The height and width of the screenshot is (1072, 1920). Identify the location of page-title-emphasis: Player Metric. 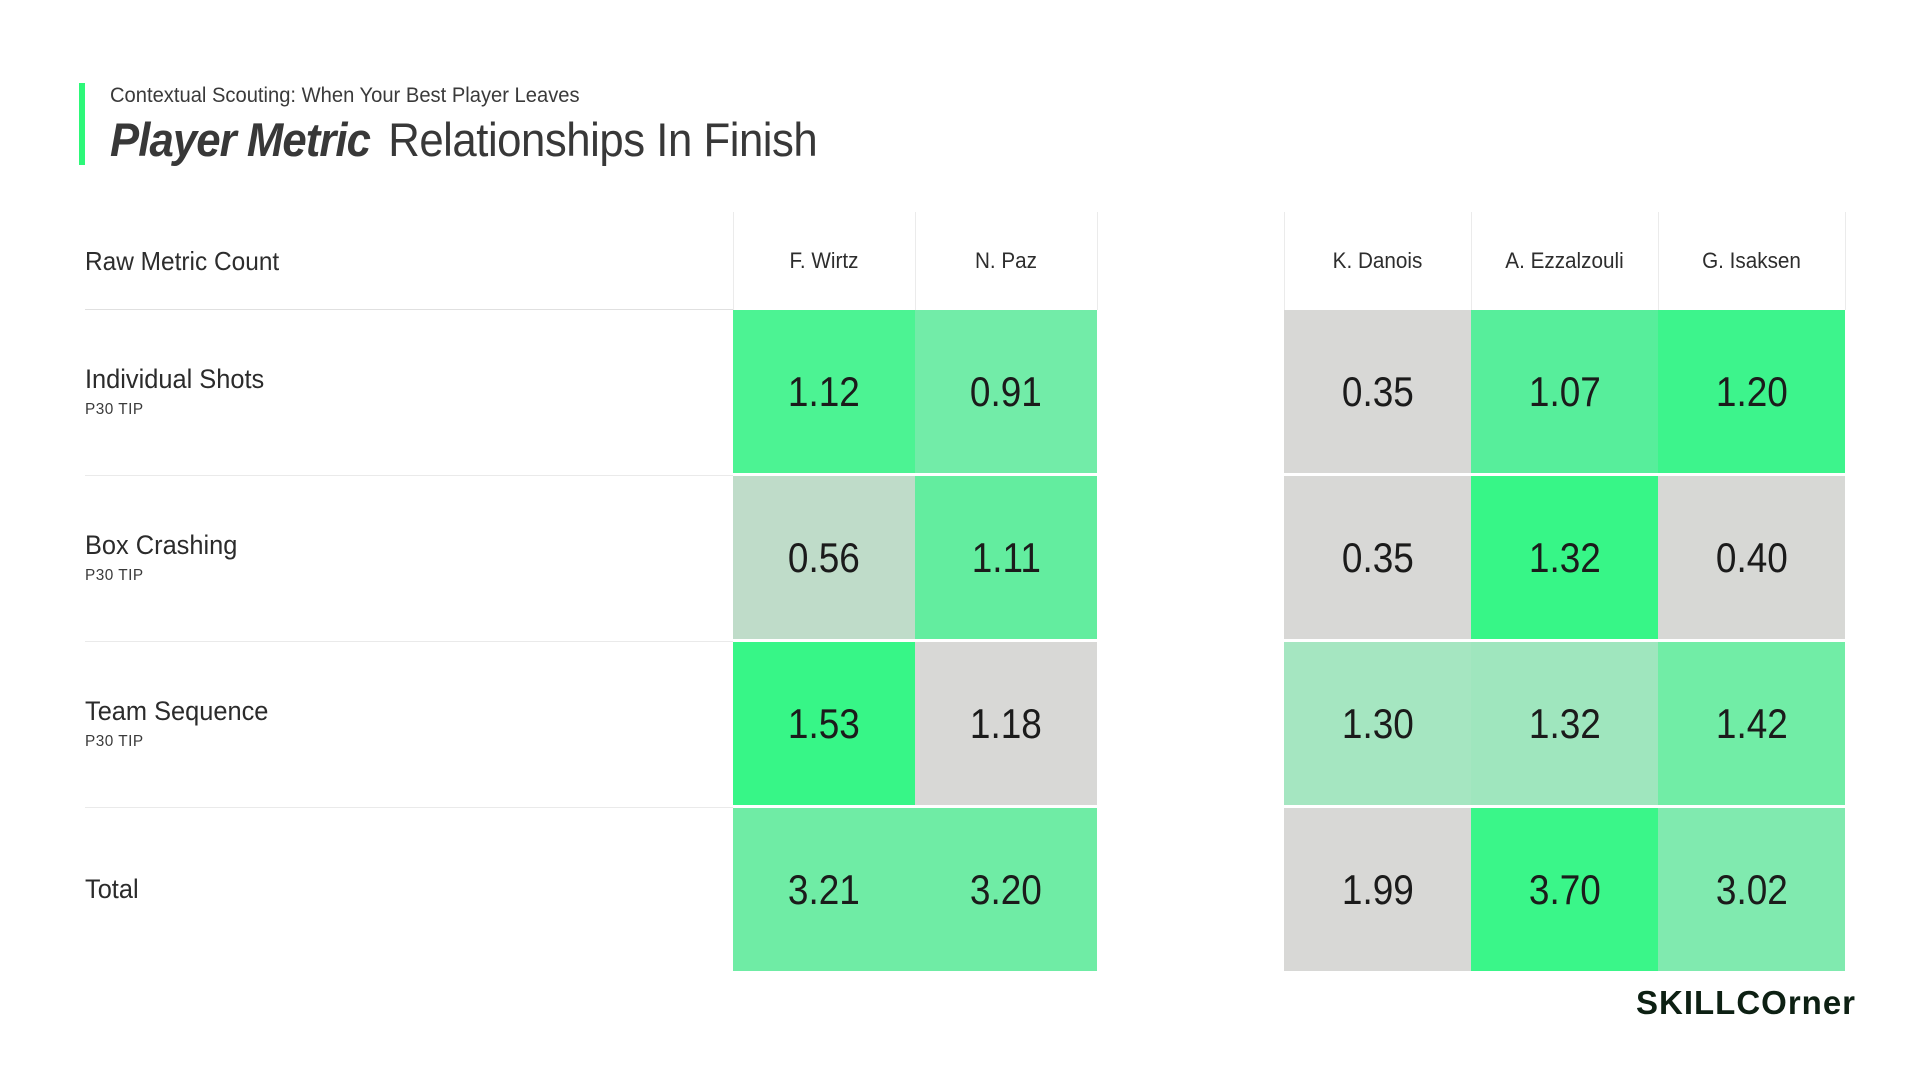
(240, 139).